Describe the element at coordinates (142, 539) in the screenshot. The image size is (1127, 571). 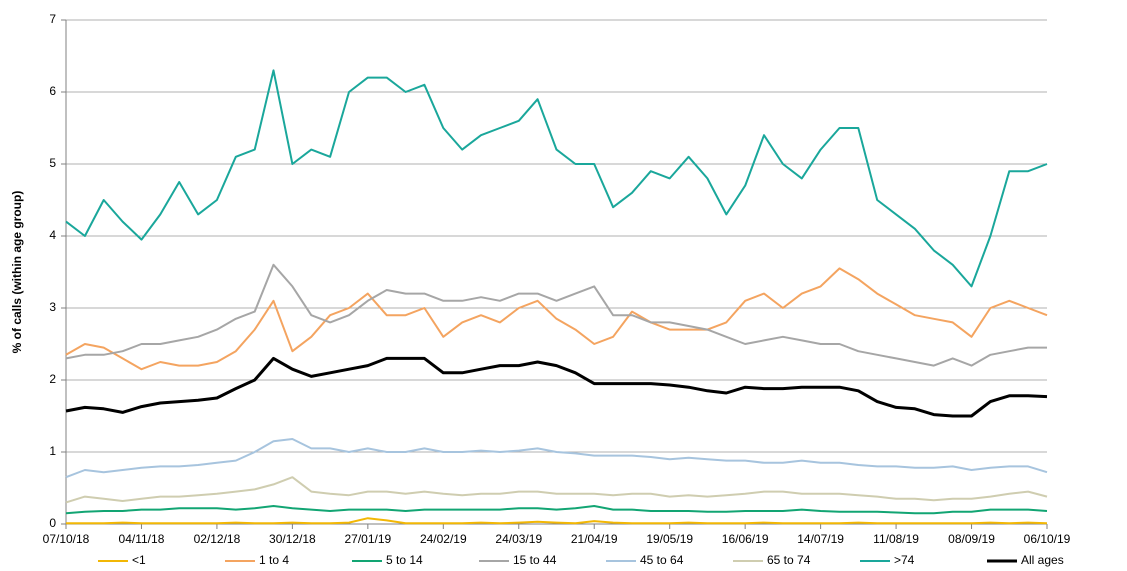
I see `x-tick-label: 04/11/18` at that location.